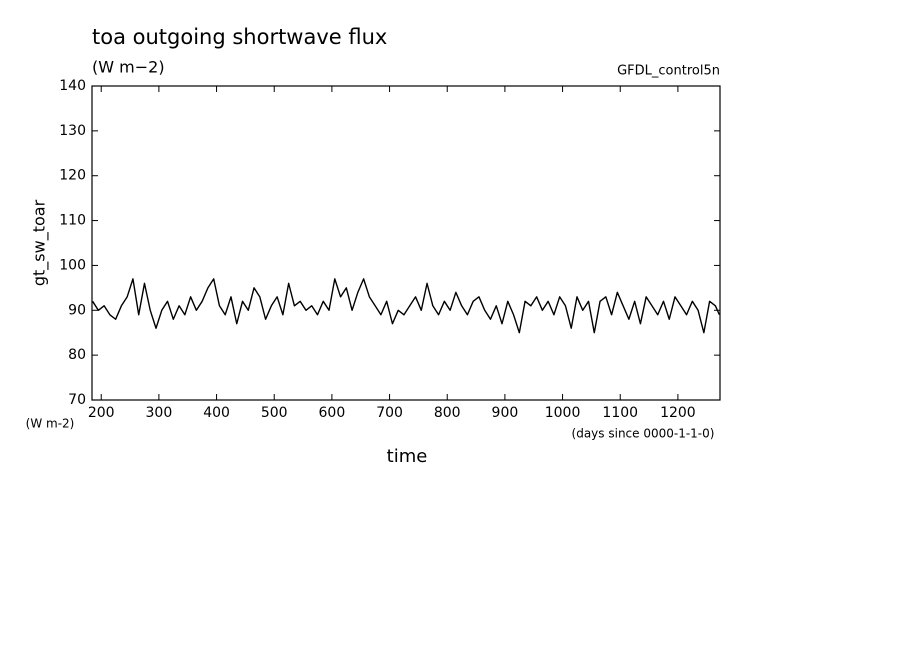 The height and width of the screenshot is (654, 904). What do you see at coordinates (77, 310) in the screenshot?
I see `y-tick-label: 90` at bounding box center [77, 310].